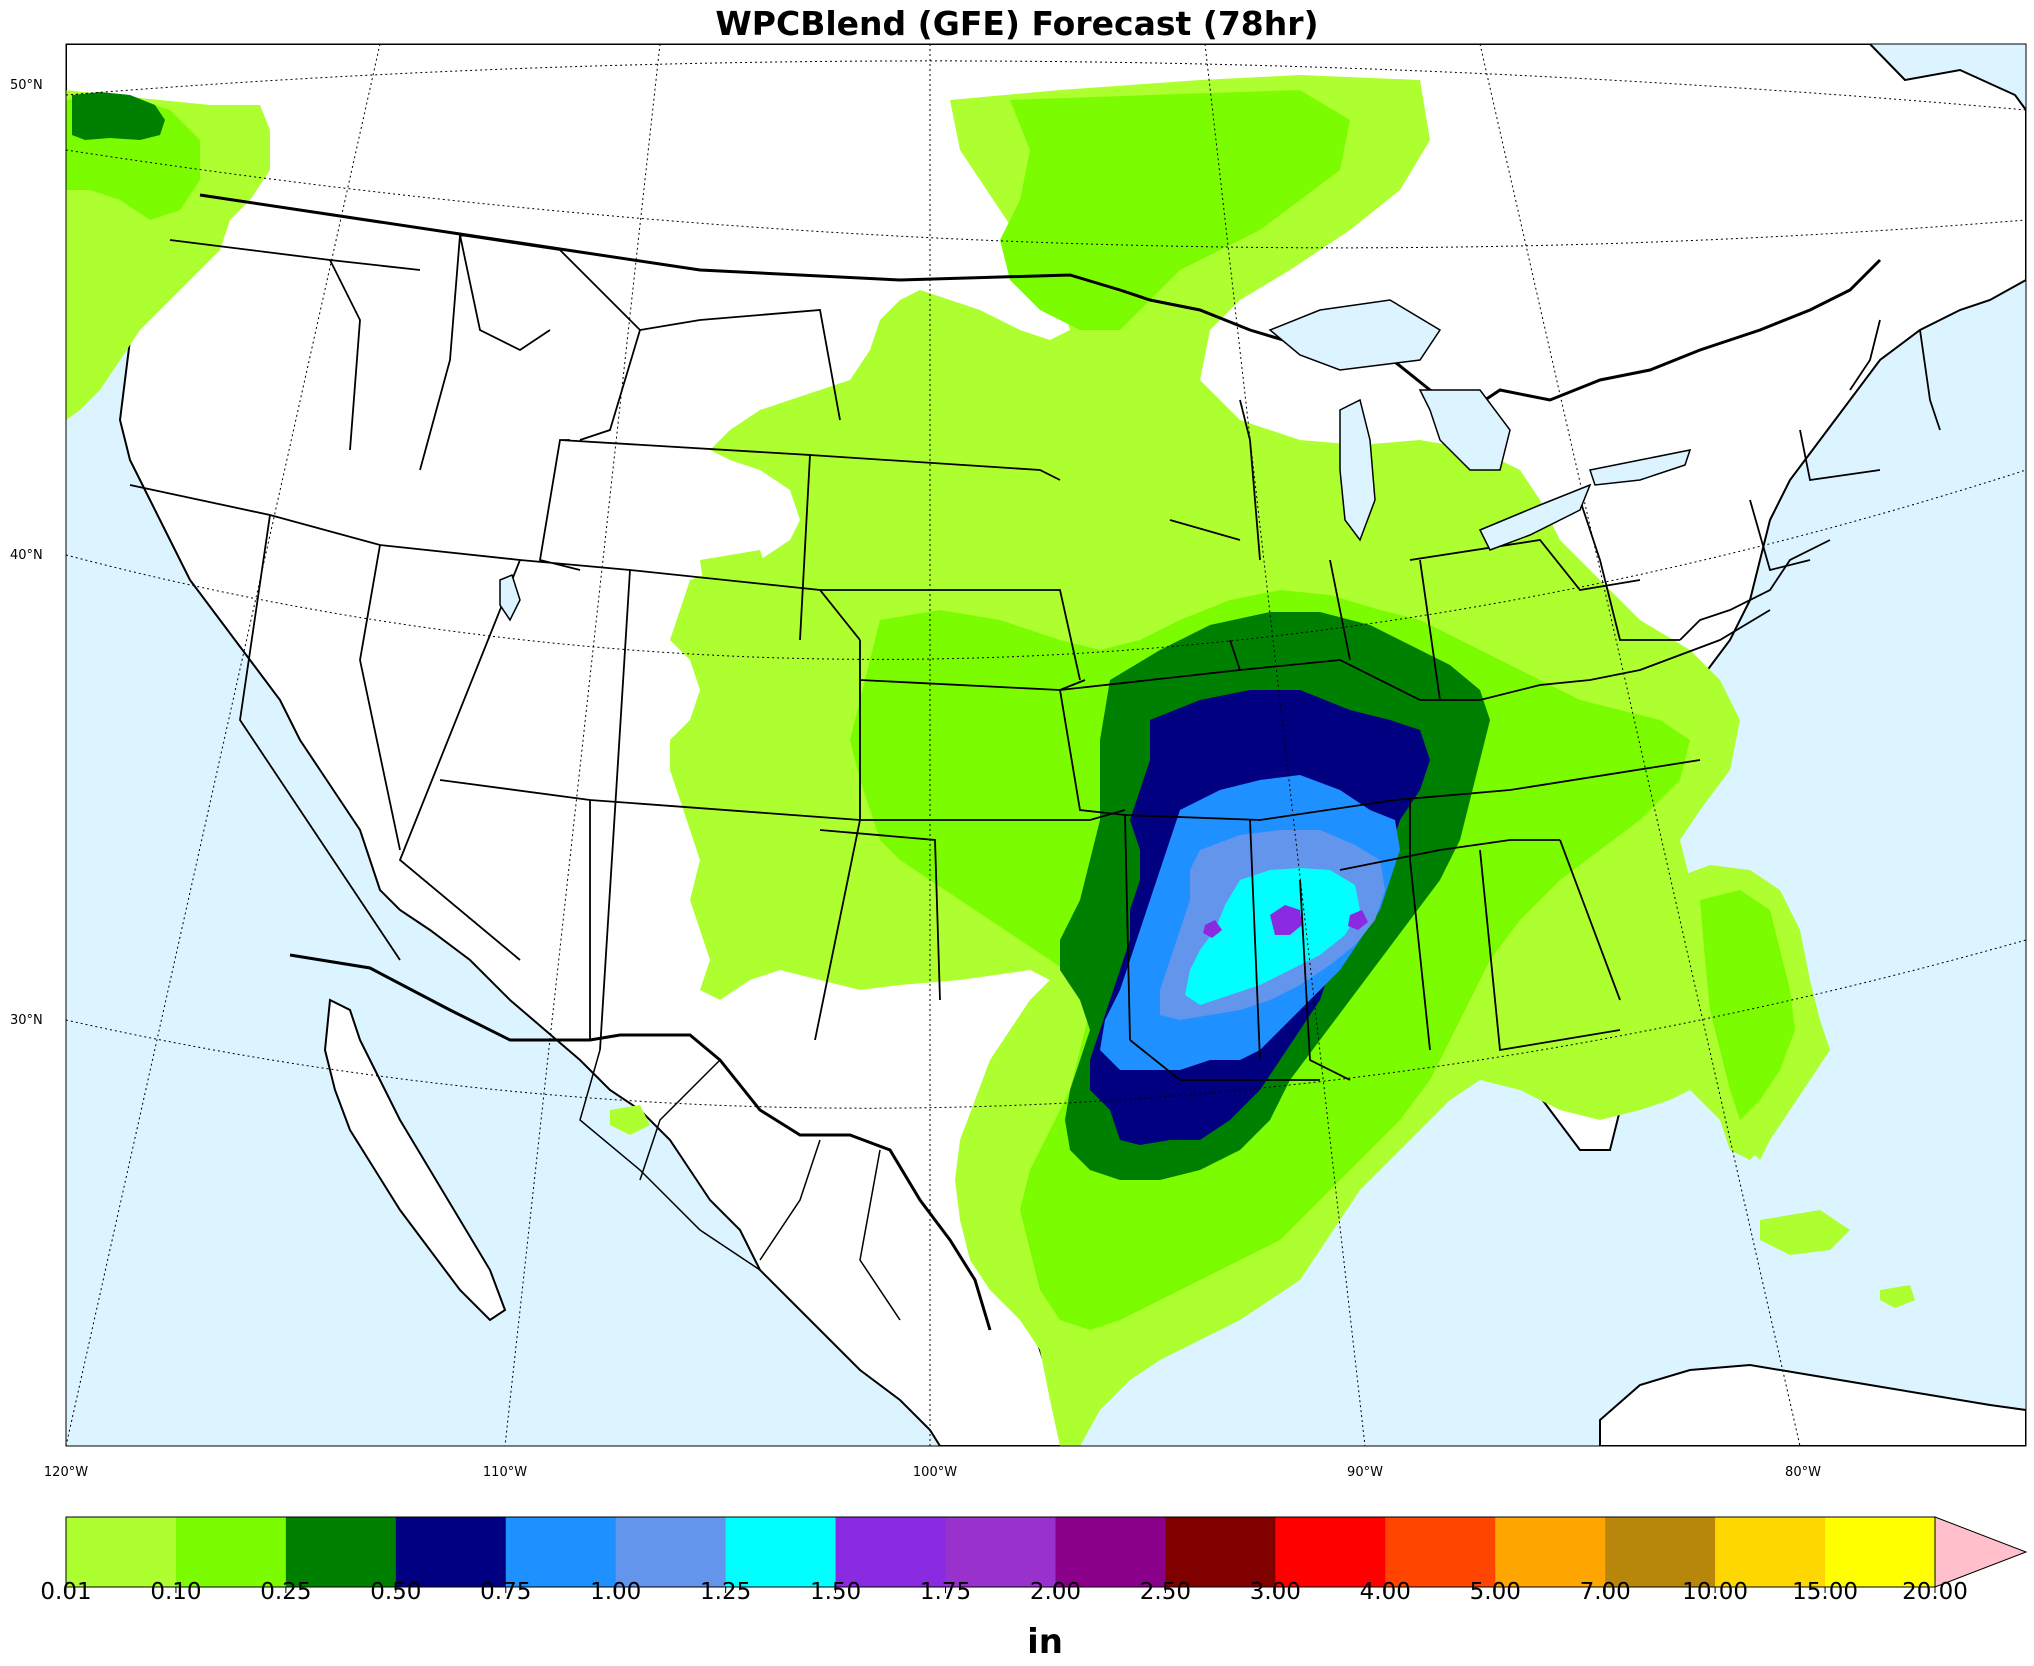 This screenshot has height=1666, width=2034. What do you see at coordinates (1605, 1592) in the screenshot?
I see `colorbar-tick-label: 7.00` at bounding box center [1605, 1592].